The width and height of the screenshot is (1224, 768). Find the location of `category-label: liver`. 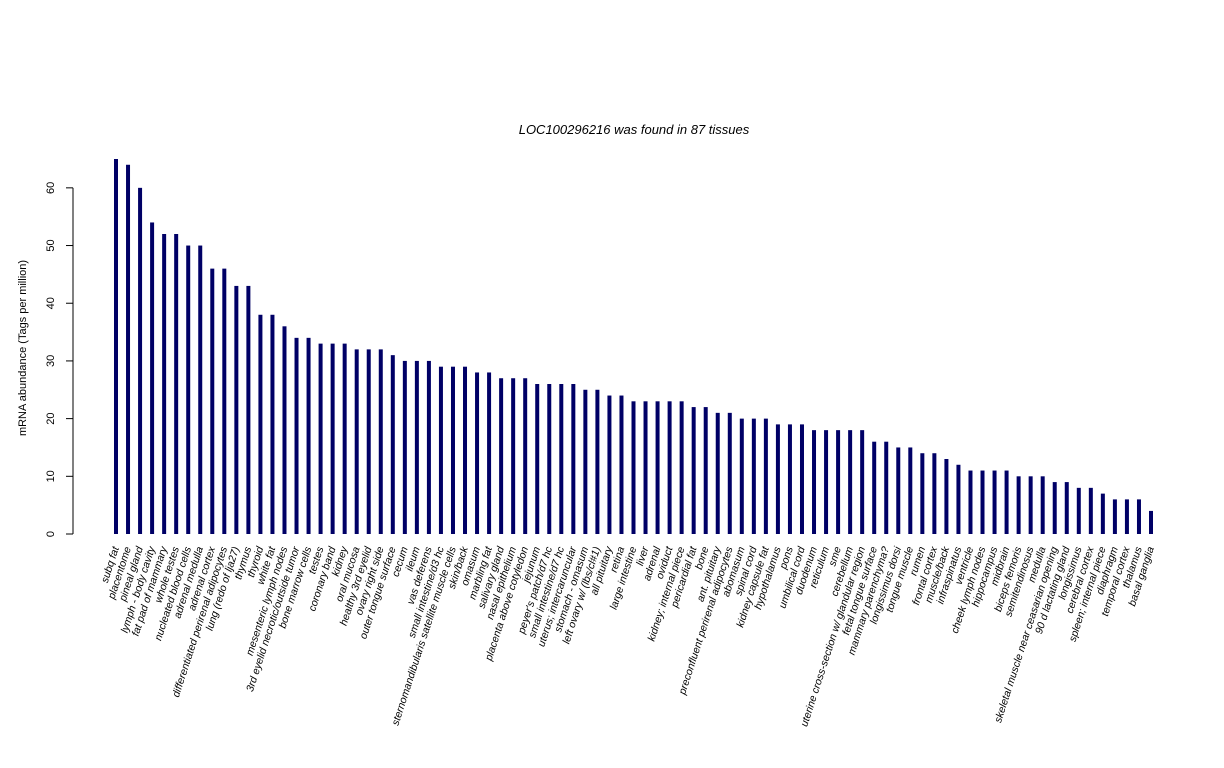

category-label: liver is located at coordinates (643, 556).